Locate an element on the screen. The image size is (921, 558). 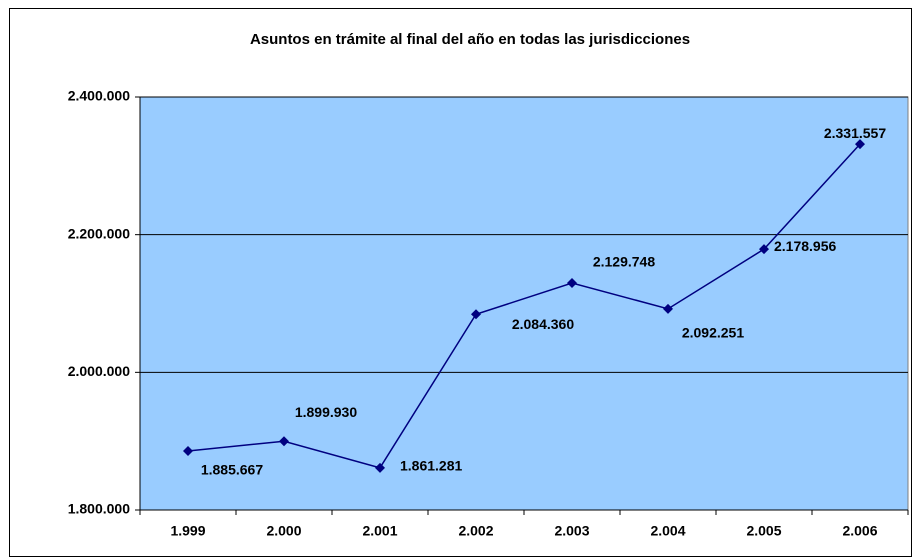
data-label: 2.084.360 is located at coordinates (543, 324).